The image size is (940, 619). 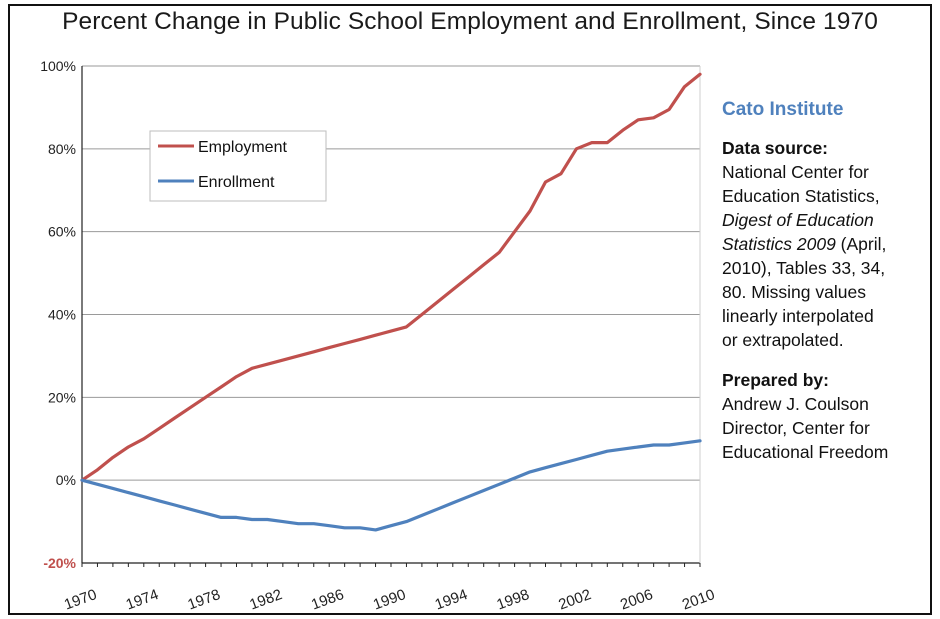 I want to click on source-line: Statistics 2009 (April,, so click(x=827, y=244).